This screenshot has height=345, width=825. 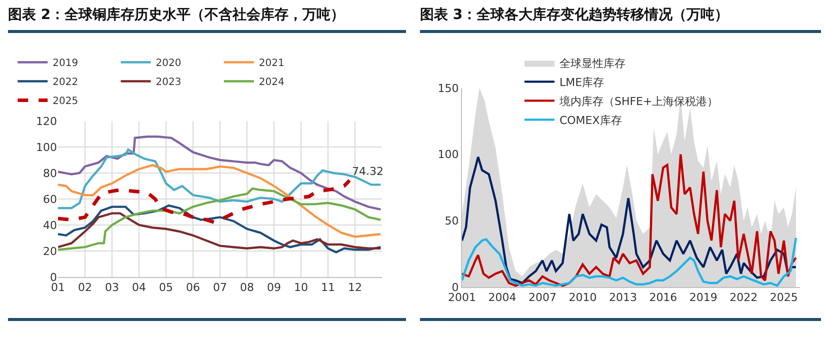 What do you see at coordinates (502, 297) in the screenshot?
I see `x-tick-label: 2004` at bounding box center [502, 297].